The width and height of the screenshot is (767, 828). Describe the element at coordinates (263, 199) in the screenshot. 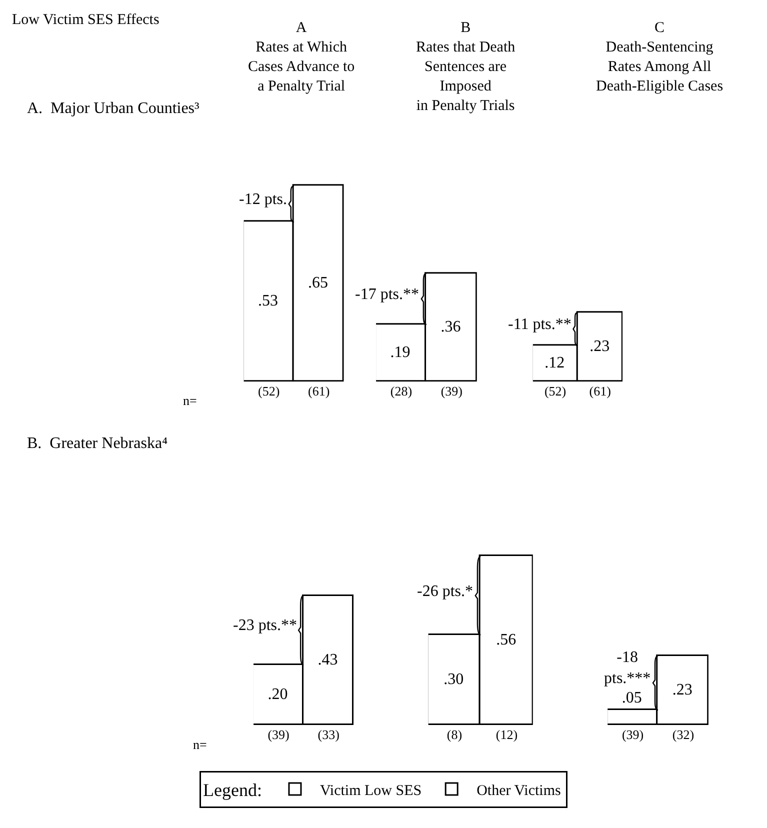

I see `annotation: -12 pts.` at that location.